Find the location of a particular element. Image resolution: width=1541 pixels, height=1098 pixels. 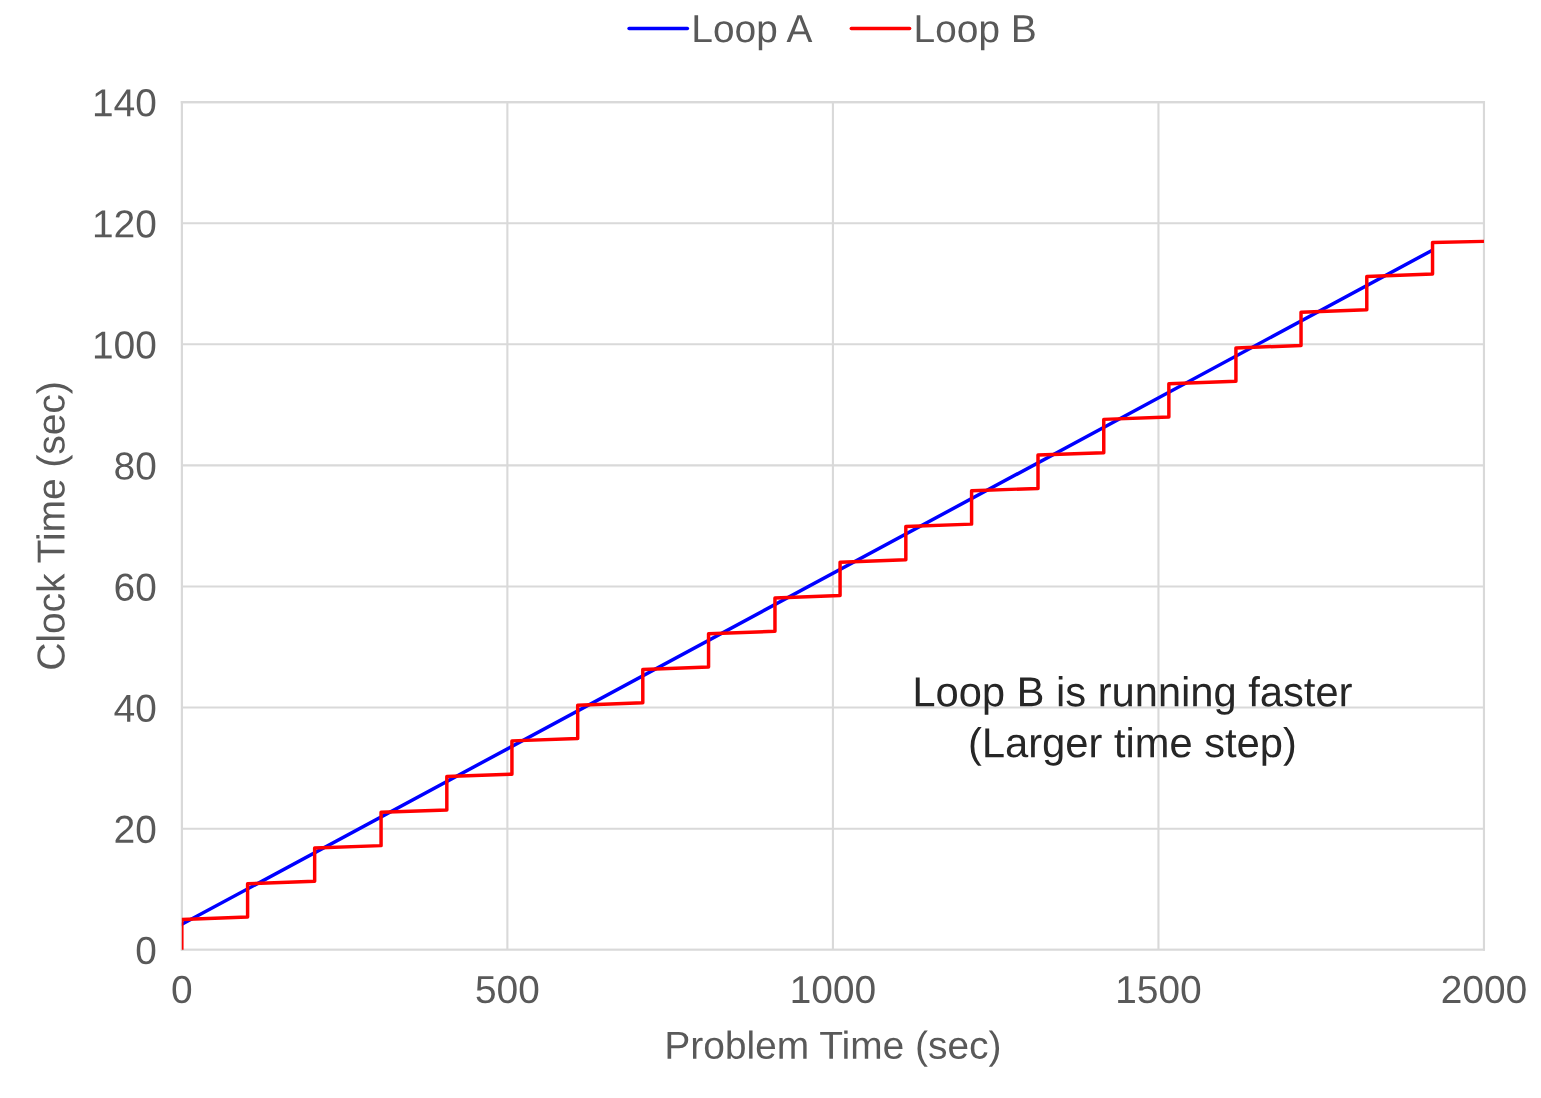

y-tick-label: 140 is located at coordinates (125, 103).